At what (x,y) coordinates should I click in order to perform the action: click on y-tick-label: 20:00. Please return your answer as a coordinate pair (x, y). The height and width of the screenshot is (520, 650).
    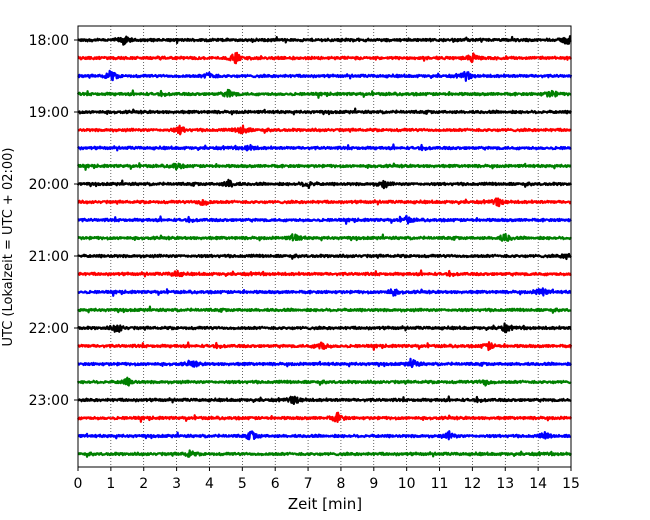
    Looking at the image, I should click on (49, 185).